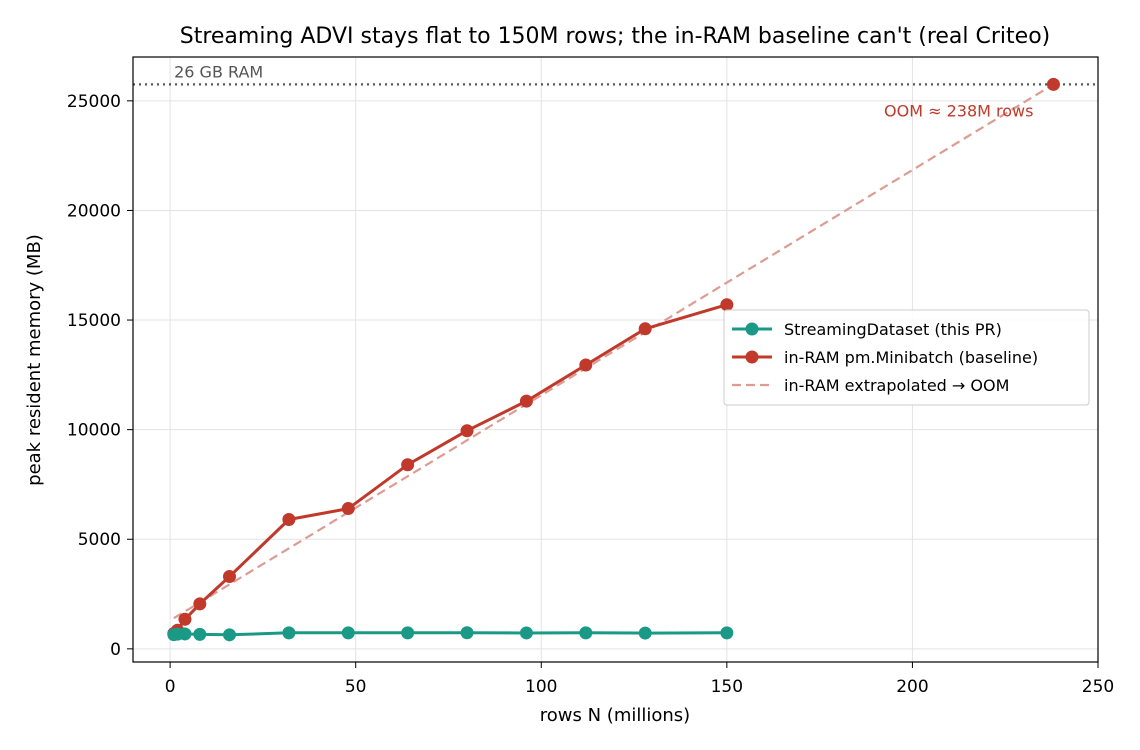 The height and width of the screenshot is (750, 1140). What do you see at coordinates (615, 715) in the screenshot?
I see `x-axis-label: rows N (millions)` at bounding box center [615, 715].